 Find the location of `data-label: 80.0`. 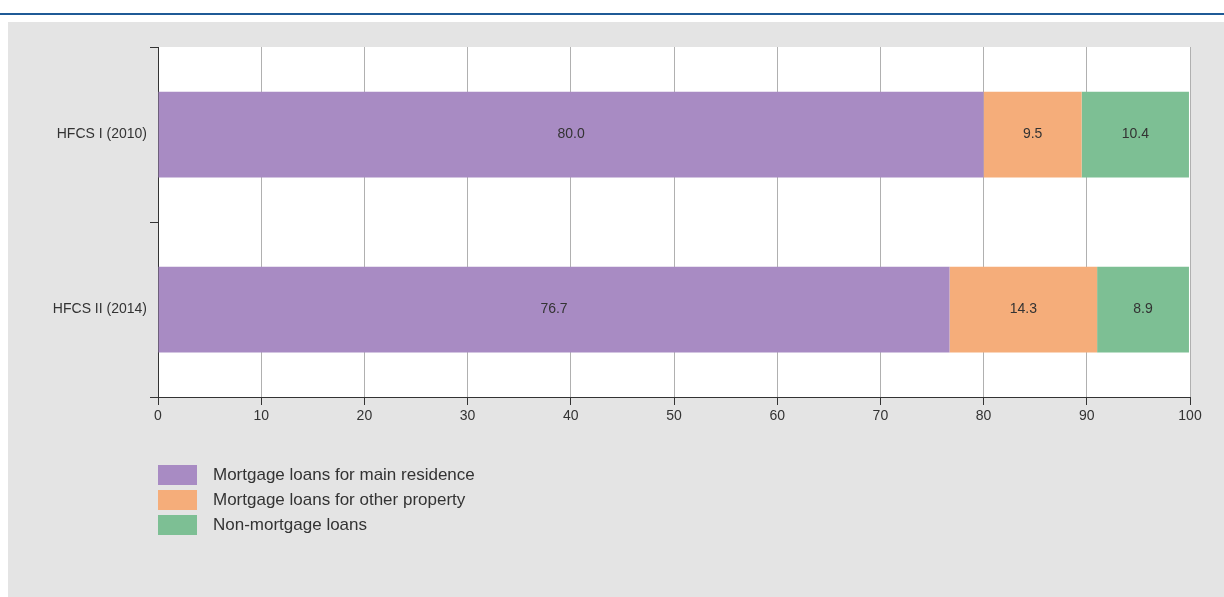

data-label: 80.0 is located at coordinates (571, 133).